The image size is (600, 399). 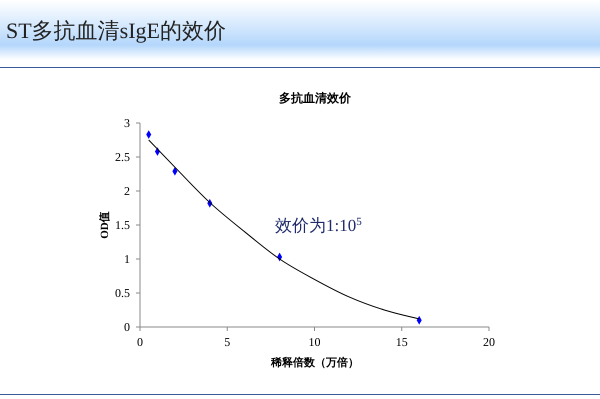 I want to click on y-tick-label: 0, so click(x=127, y=327).